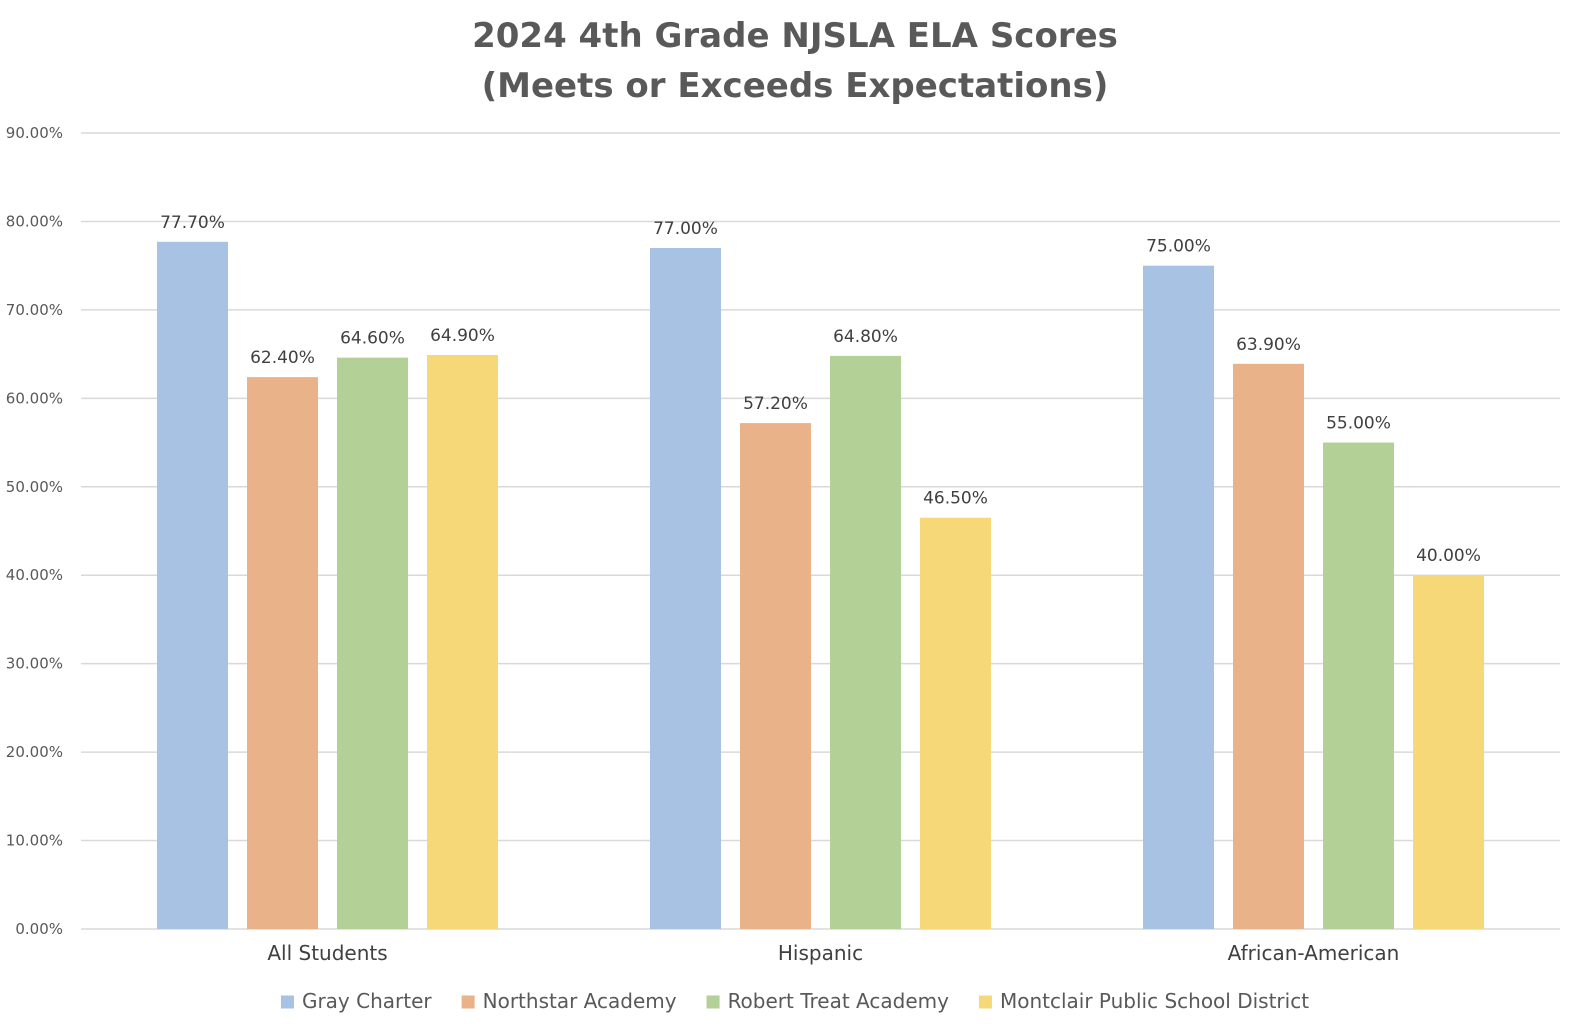 This screenshot has width=1590, height=1034. Describe the element at coordinates (839, 1001) in the screenshot. I see `legend-label: Robert Treat Academy` at that location.